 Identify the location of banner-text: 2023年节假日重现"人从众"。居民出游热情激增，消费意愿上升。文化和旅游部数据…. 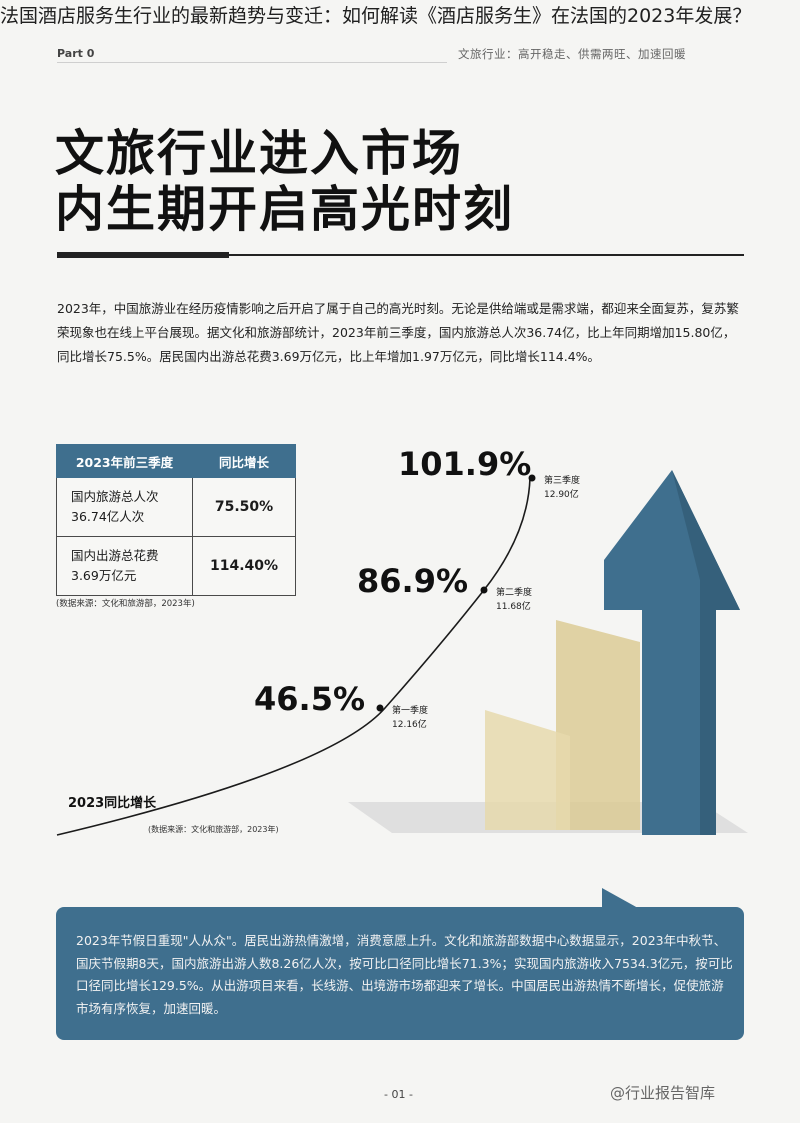
(404, 974).